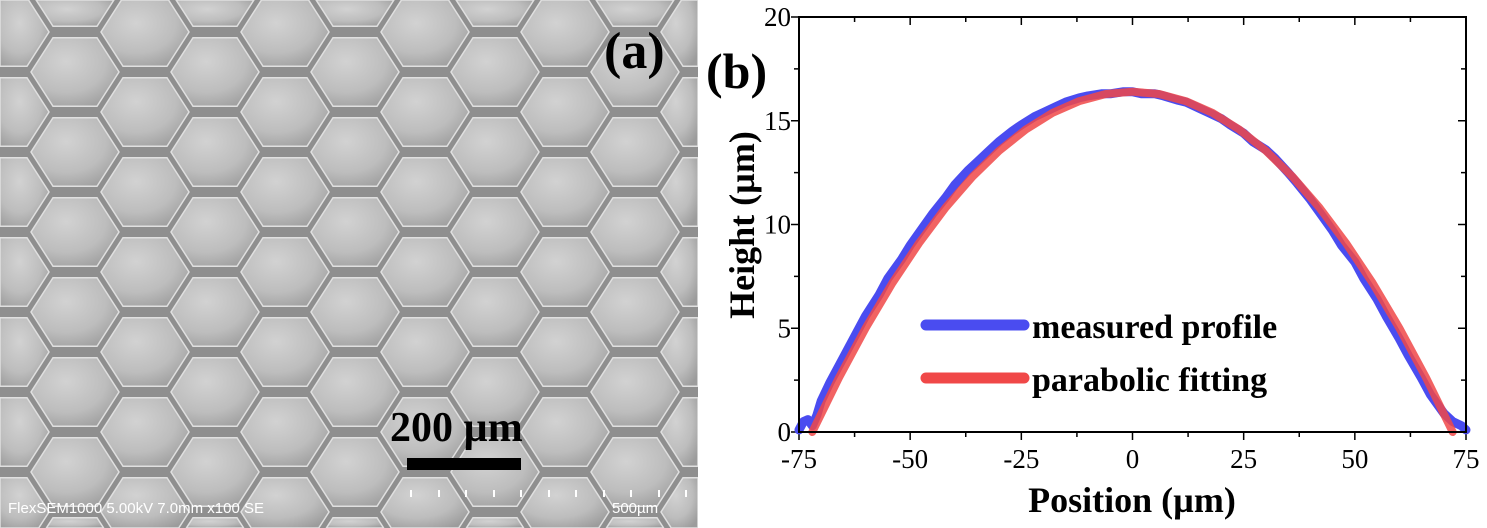 The width and height of the screenshot is (1487, 528). I want to click on panel-a-label: (a), so click(634, 51).